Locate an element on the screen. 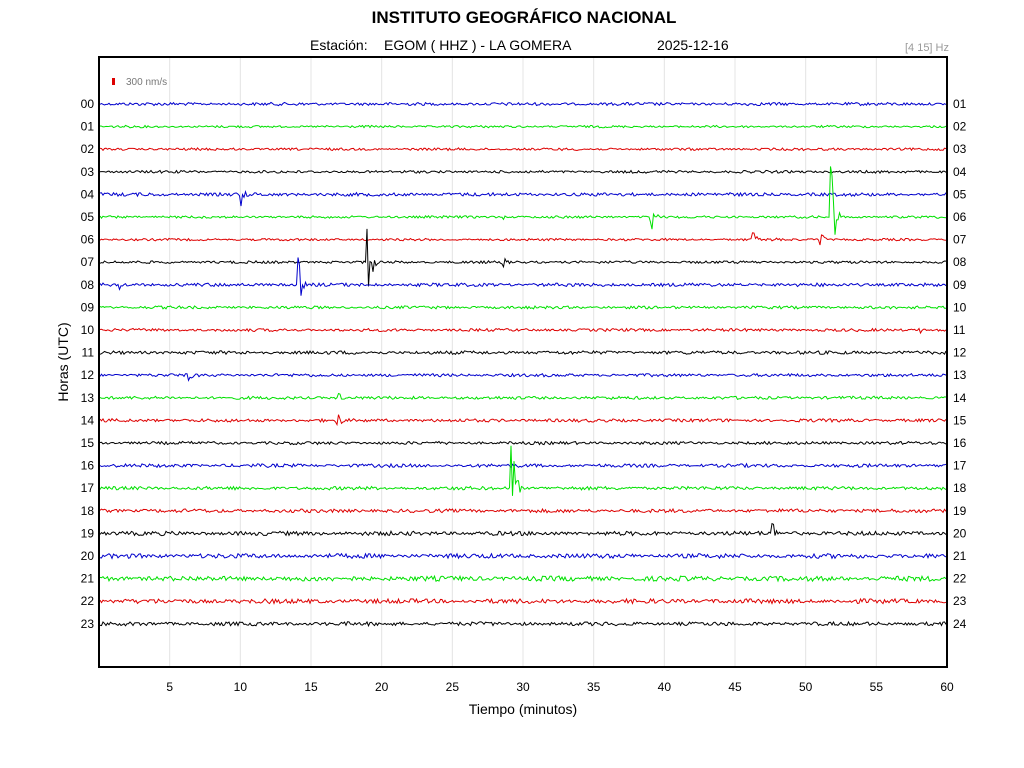  hour-label-left: 12 is located at coordinates (88, 375).